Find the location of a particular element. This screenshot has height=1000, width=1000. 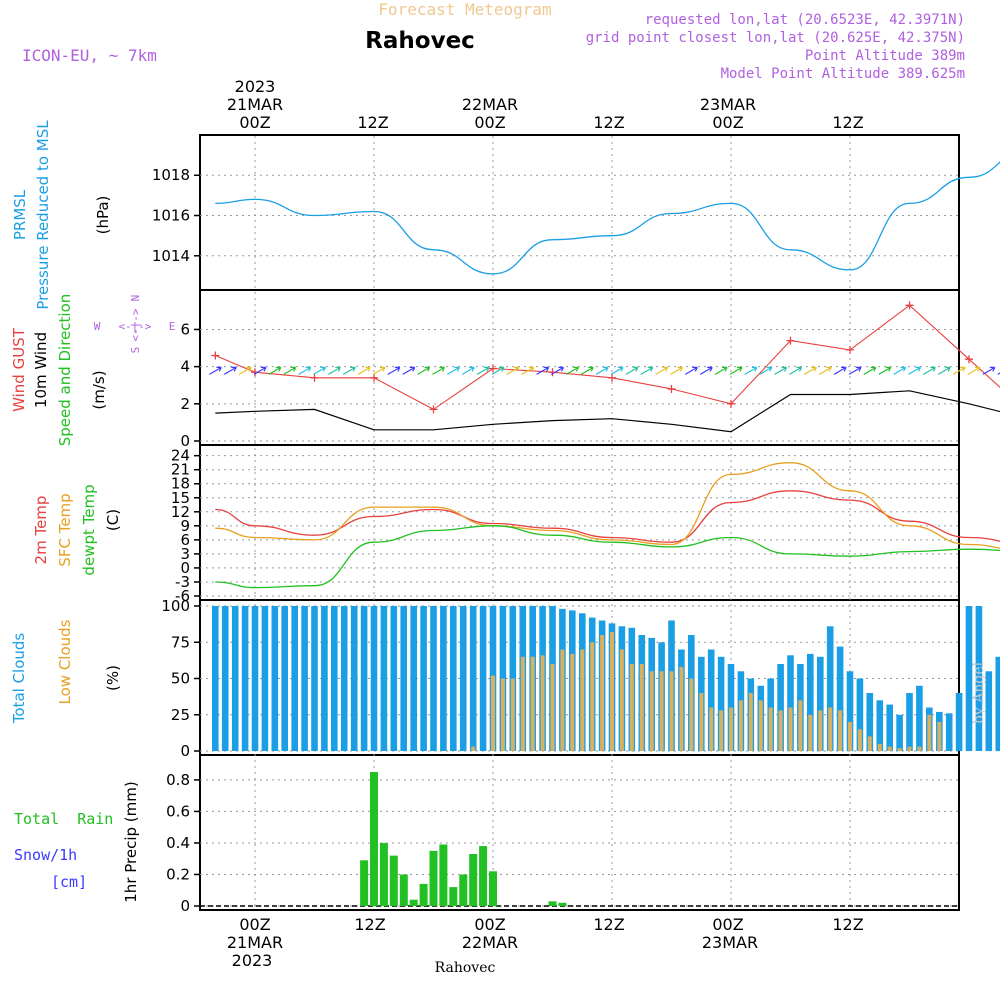

y-tick-label: 0.2 is located at coordinates (178, 874).